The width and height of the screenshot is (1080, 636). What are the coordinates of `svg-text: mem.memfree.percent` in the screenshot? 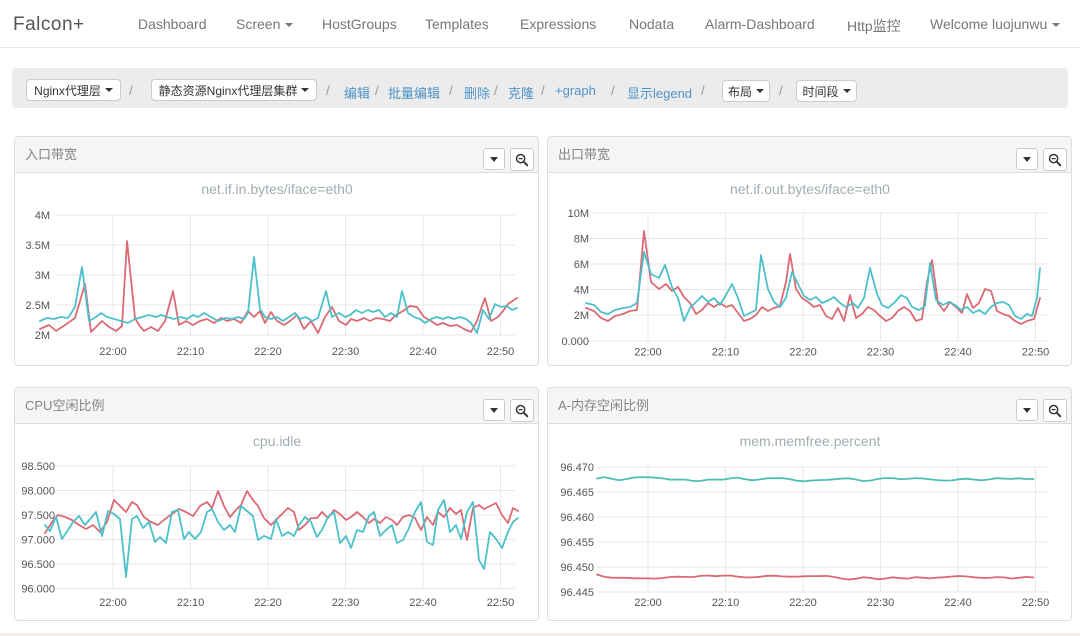 It's located at (810, 441).